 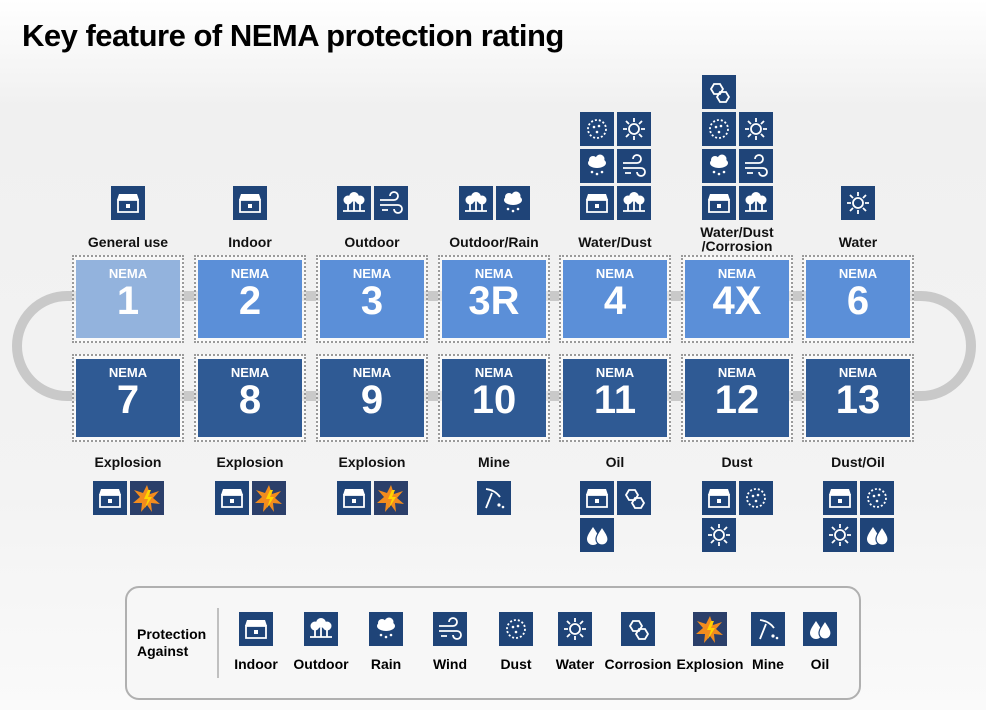 What do you see at coordinates (450, 664) in the screenshot?
I see `legend-label: Wind` at bounding box center [450, 664].